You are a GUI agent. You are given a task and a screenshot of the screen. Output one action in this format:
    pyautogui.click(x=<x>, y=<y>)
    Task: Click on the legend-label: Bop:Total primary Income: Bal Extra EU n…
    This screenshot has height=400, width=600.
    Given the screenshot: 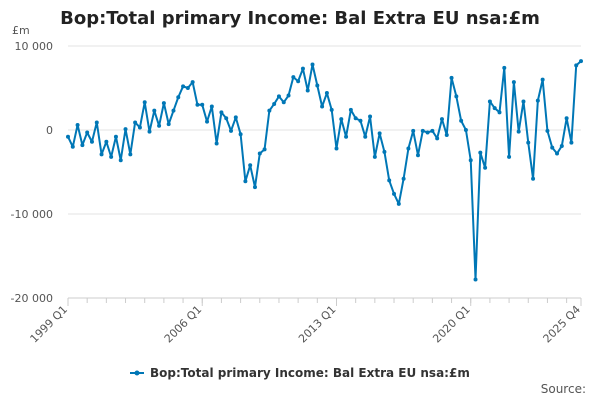 What is the action you would take?
    pyautogui.click(x=310, y=373)
    